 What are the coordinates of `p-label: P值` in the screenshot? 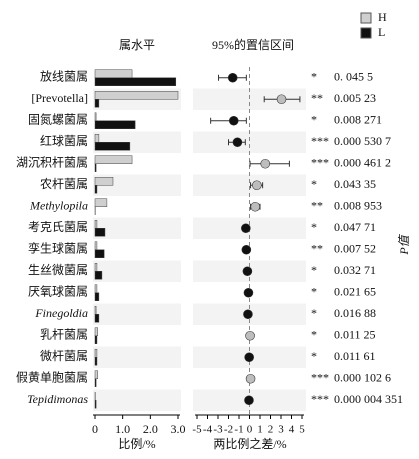 It's located at (404, 244).